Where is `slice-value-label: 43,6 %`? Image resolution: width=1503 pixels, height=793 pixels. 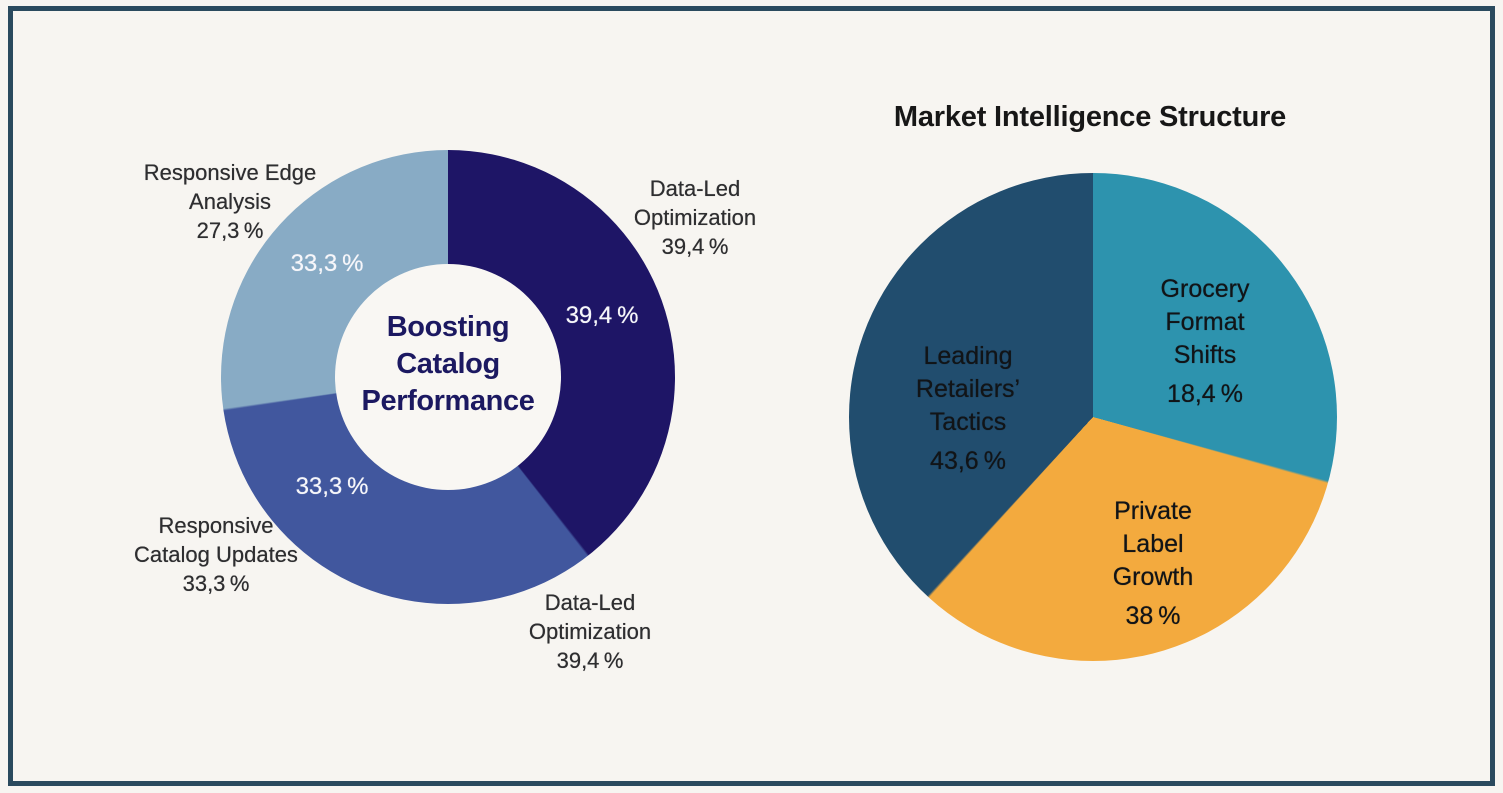 slice-value-label: 43,6 % is located at coordinates (968, 461).